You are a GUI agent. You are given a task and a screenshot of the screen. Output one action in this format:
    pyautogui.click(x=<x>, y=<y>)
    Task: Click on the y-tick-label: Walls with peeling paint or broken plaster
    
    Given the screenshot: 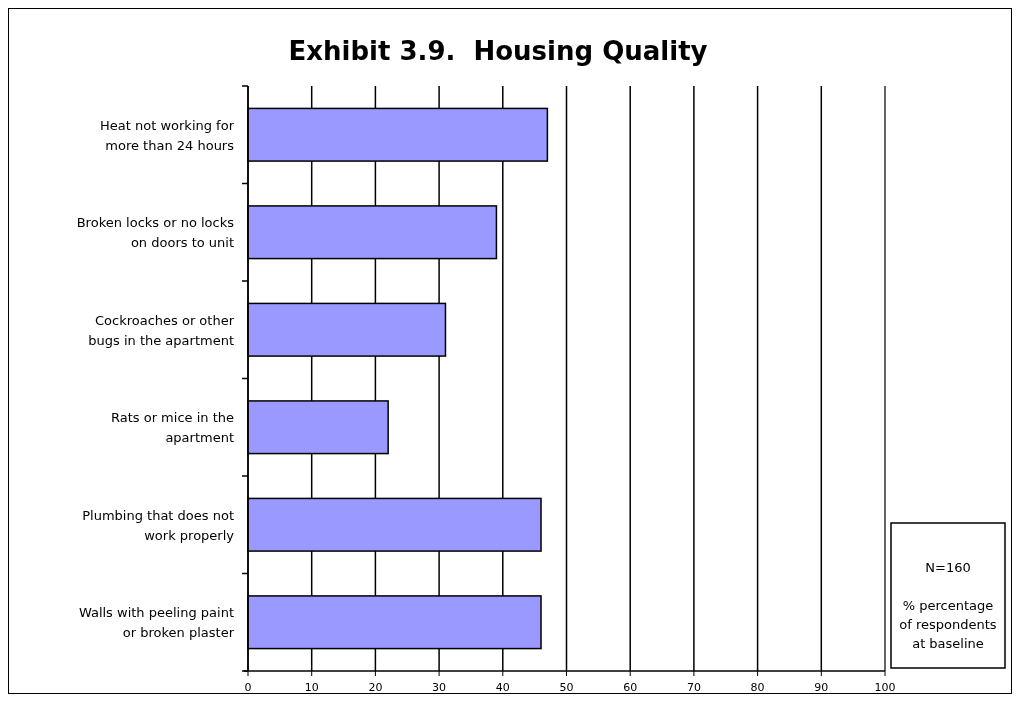 What is the action you would take?
    pyautogui.click(x=156, y=623)
    